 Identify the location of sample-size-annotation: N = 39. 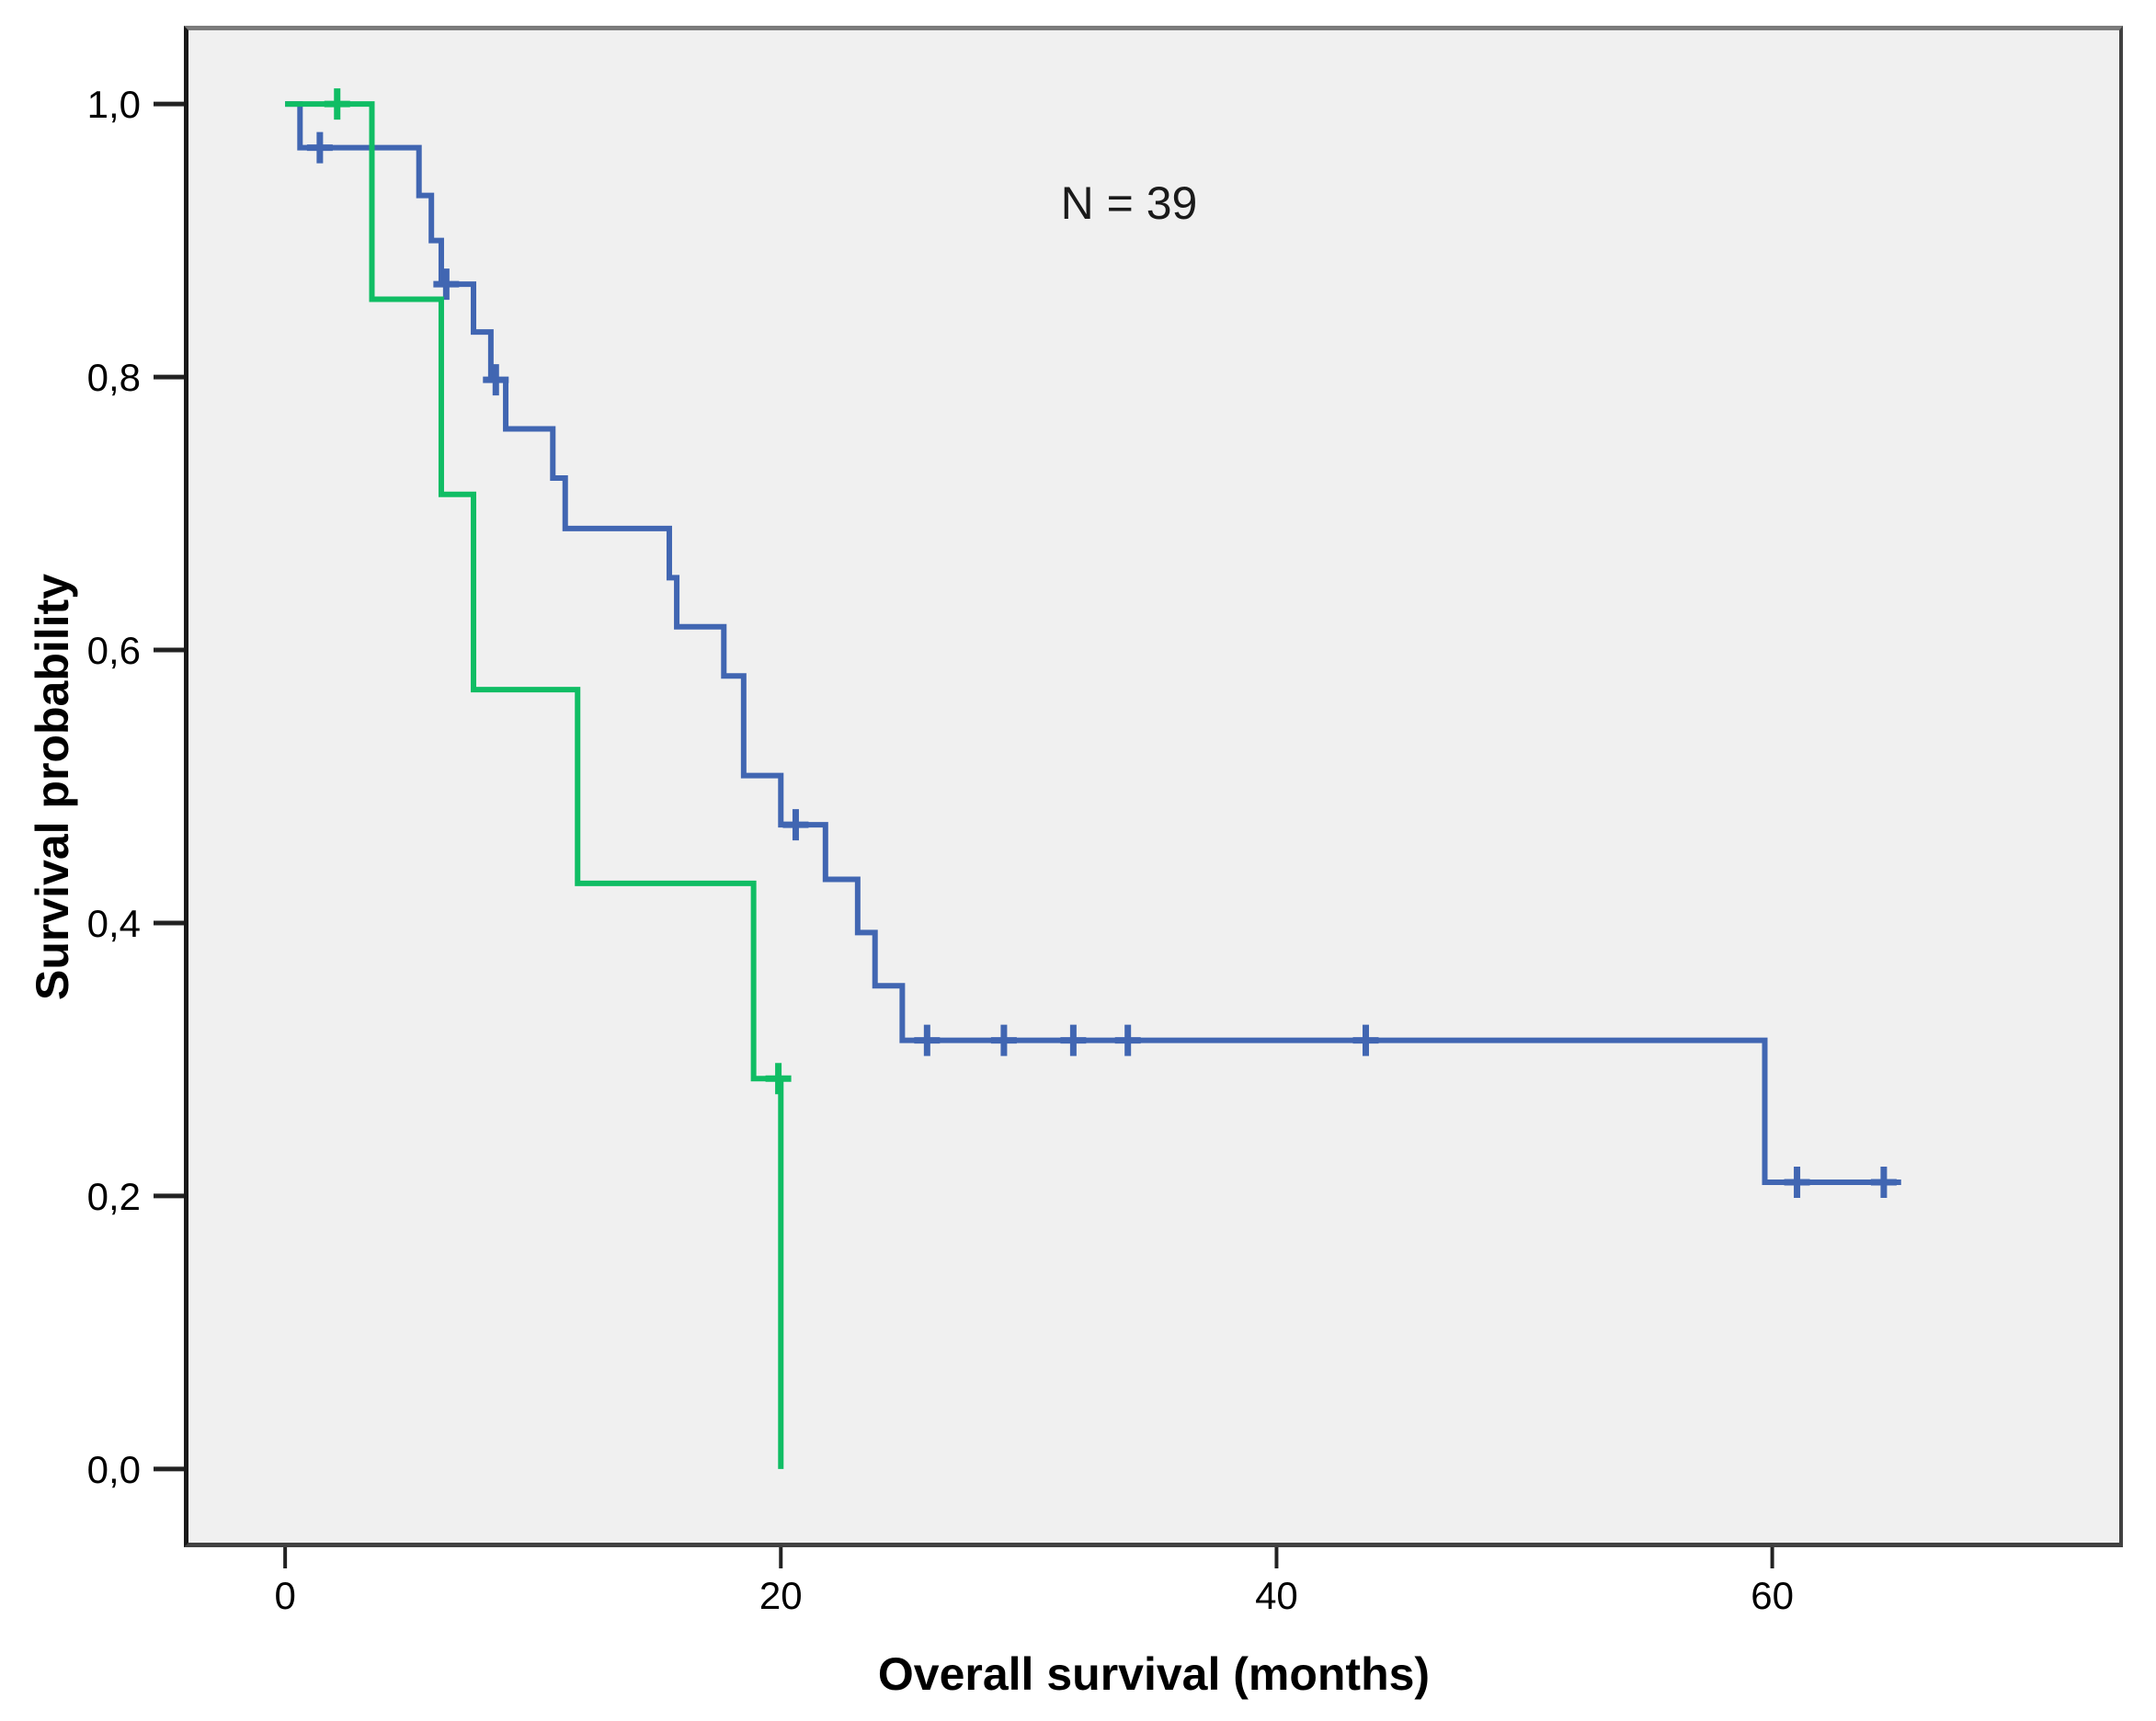
(1129, 203).